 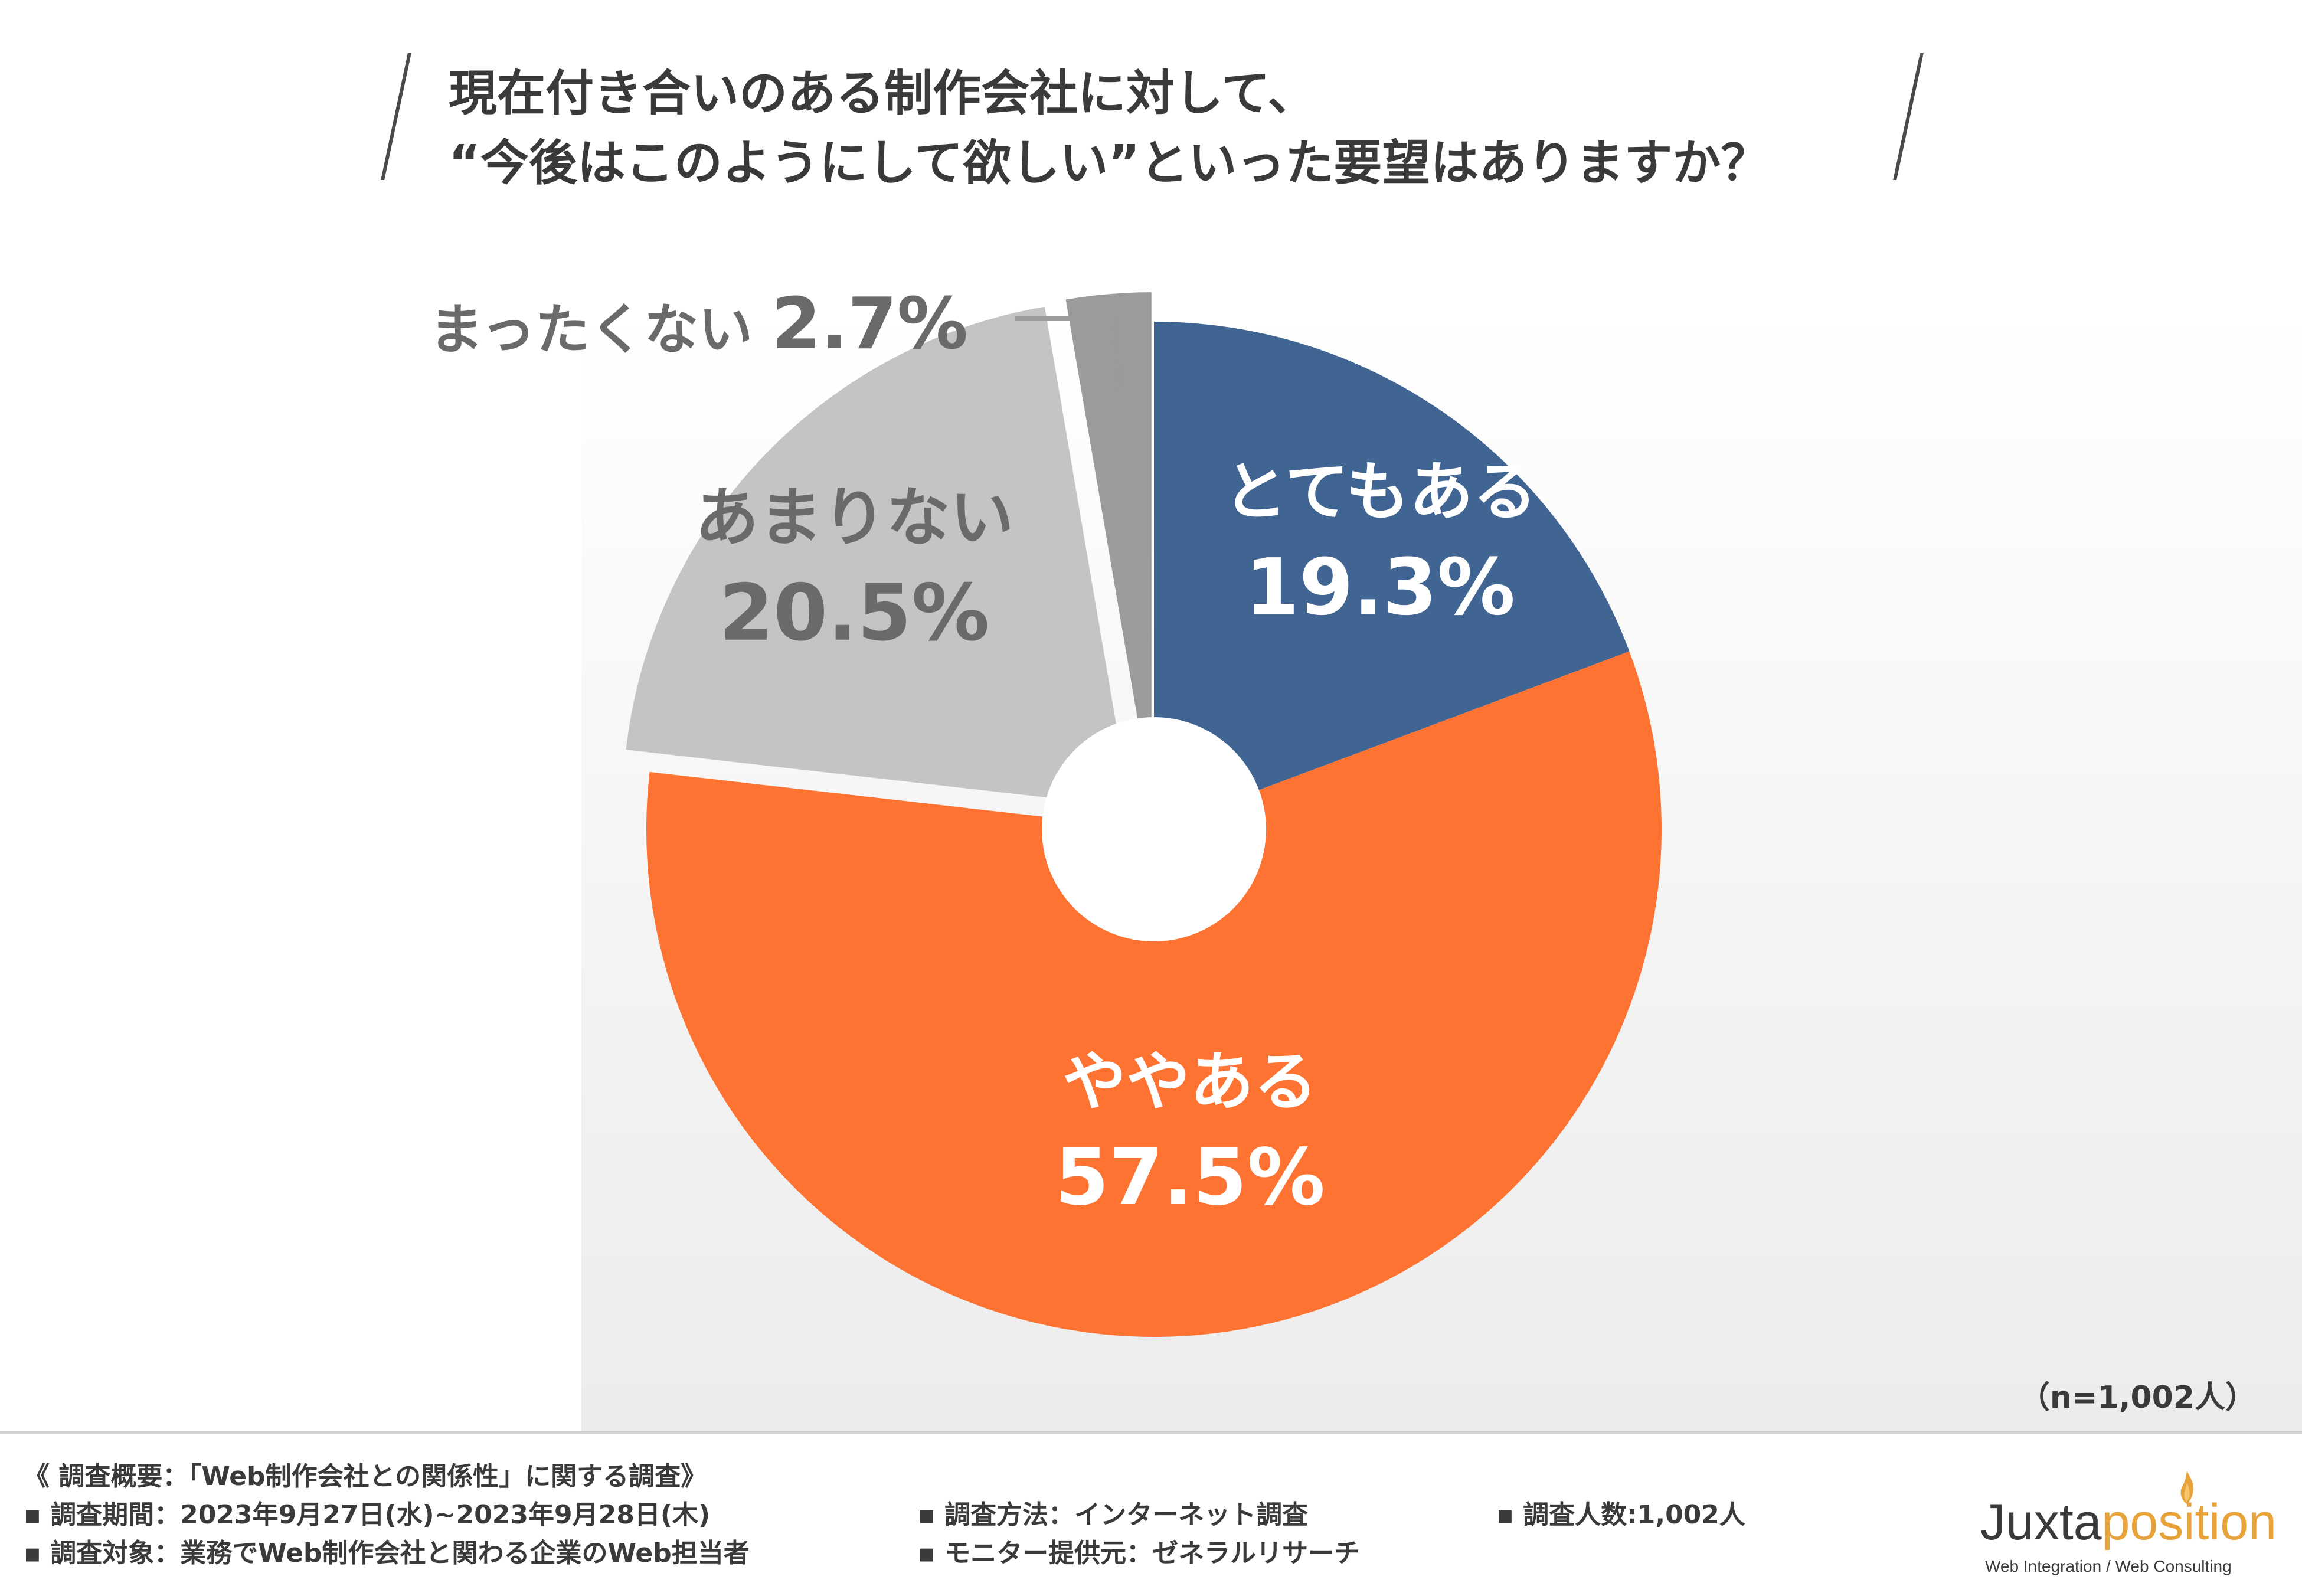 I want to click on slice-mattaku-nai, so click(x=1108, y=546).